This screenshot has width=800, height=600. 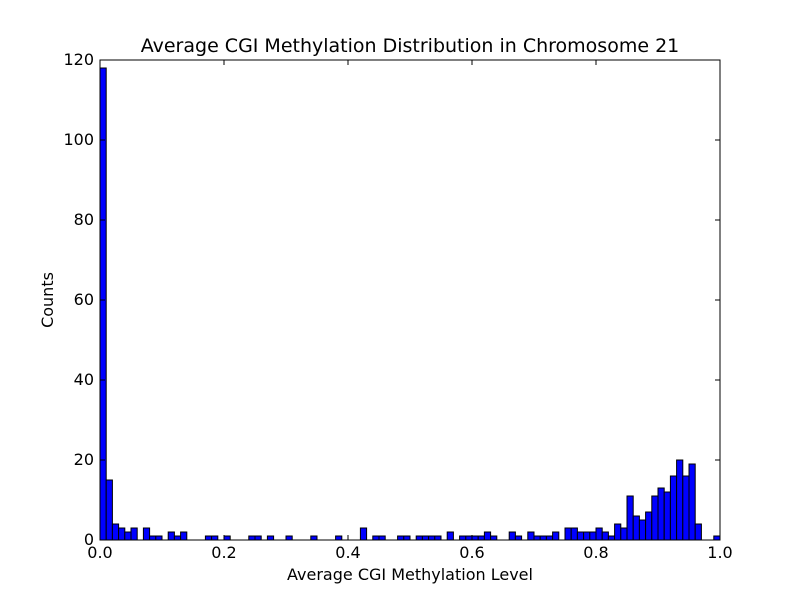 What do you see at coordinates (47, 300) in the screenshot?
I see `y-axis-label: Counts` at bounding box center [47, 300].